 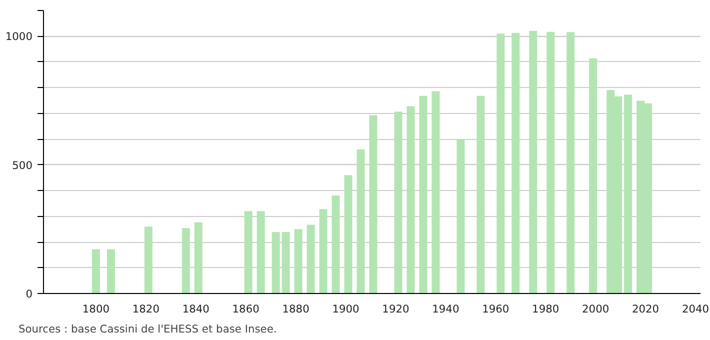 I want to click on y-tick-label: 1000, so click(x=19, y=37).